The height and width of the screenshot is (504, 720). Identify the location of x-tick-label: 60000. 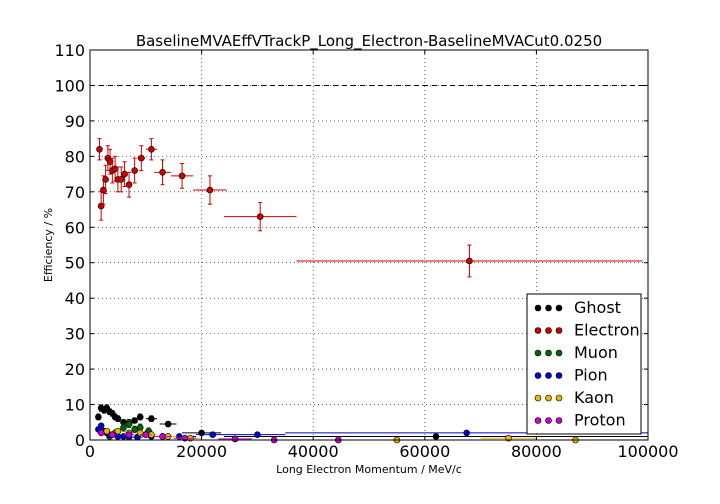
(424, 451).